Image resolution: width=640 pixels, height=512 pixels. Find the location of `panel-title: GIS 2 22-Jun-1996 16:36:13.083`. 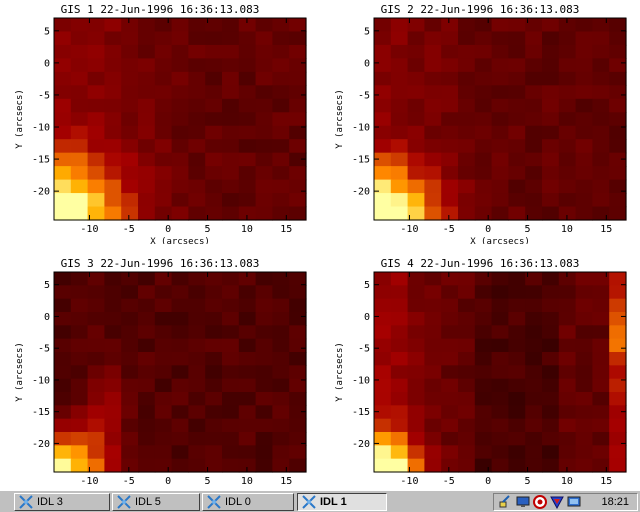

panel-title: GIS 2 22-Jun-1996 16:36:13.083 is located at coordinates (480, 9).